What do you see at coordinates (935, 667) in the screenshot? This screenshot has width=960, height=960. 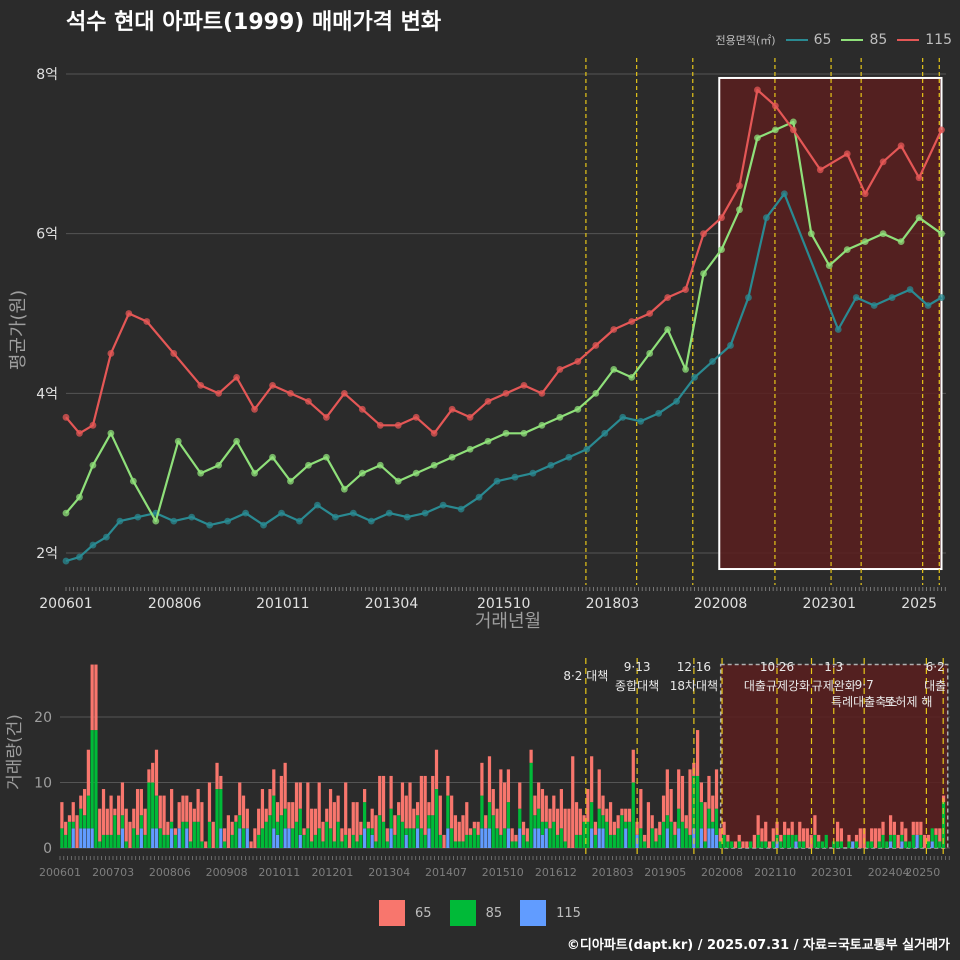 I see `policy-annotation-date: 6·2` at bounding box center [935, 667].